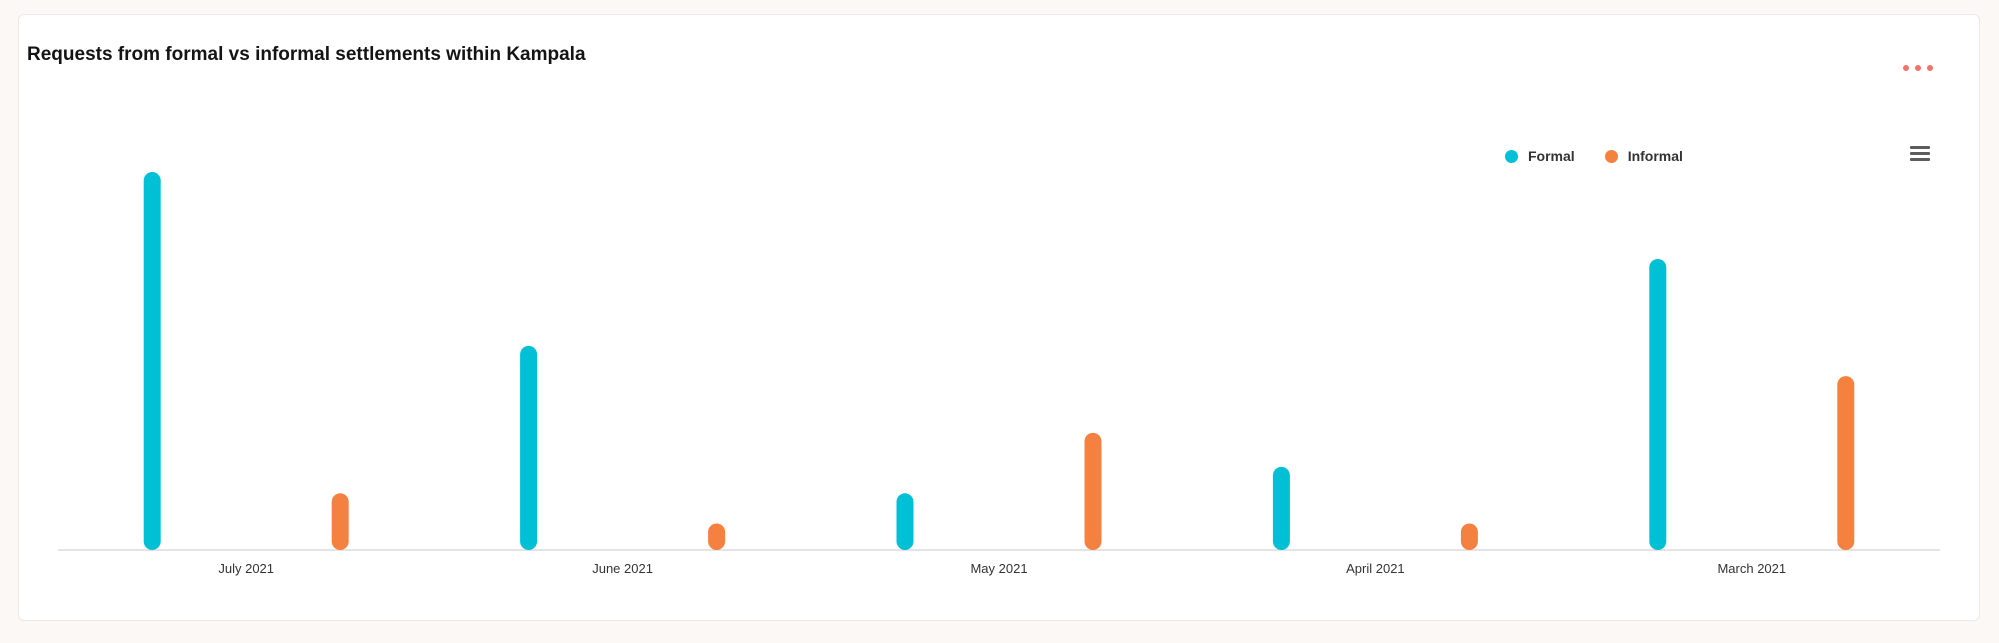 The image size is (1999, 643). I want to click on bar-formal-may-2021, so click(905, 521).